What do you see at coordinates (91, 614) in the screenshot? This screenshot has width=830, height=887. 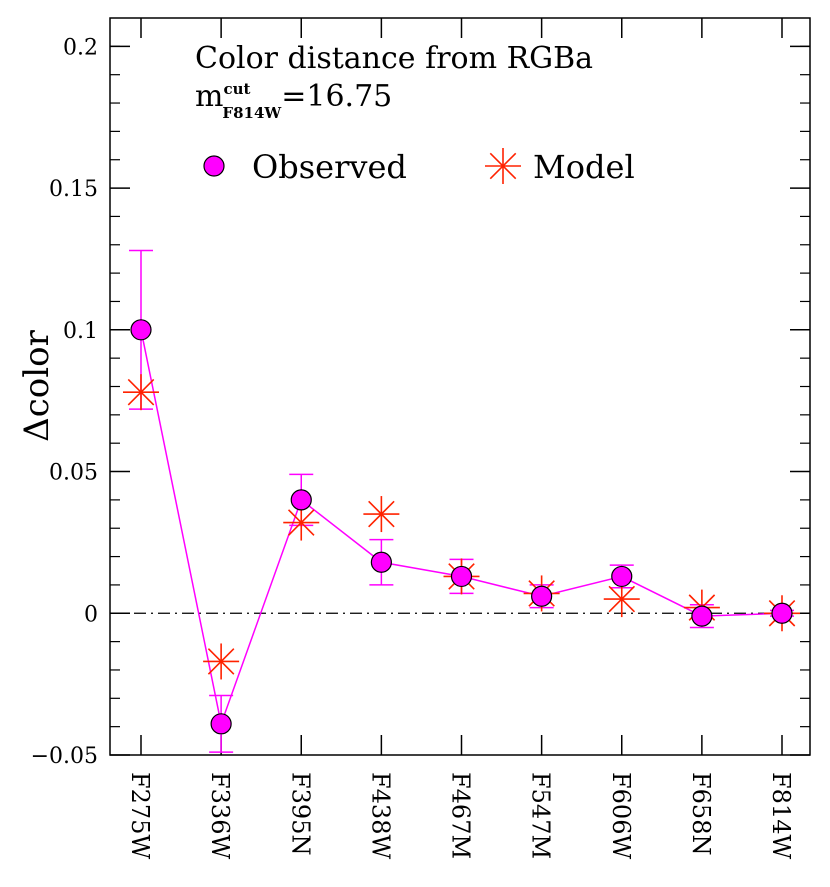 I see `y-tick-label: 0` at bounding box center [91, 614].